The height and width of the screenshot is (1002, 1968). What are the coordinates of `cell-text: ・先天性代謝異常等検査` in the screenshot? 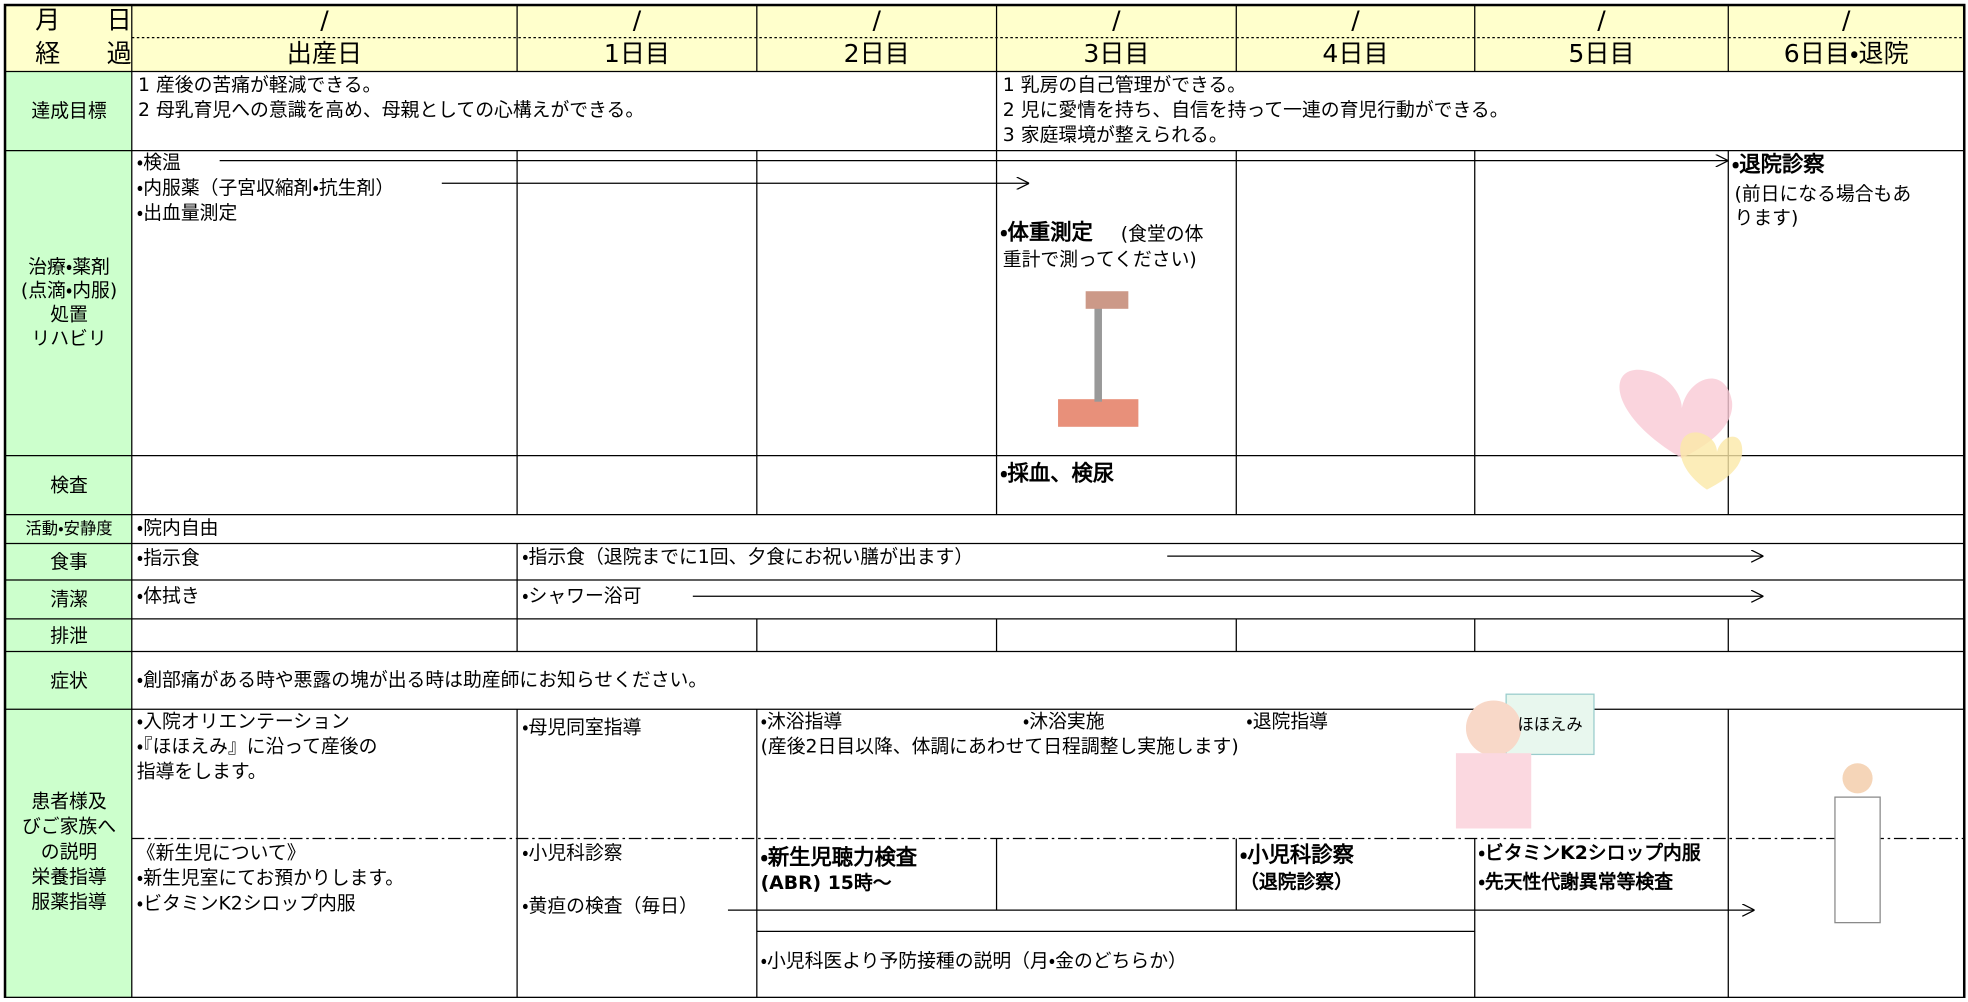 It's located at (1576, 881).